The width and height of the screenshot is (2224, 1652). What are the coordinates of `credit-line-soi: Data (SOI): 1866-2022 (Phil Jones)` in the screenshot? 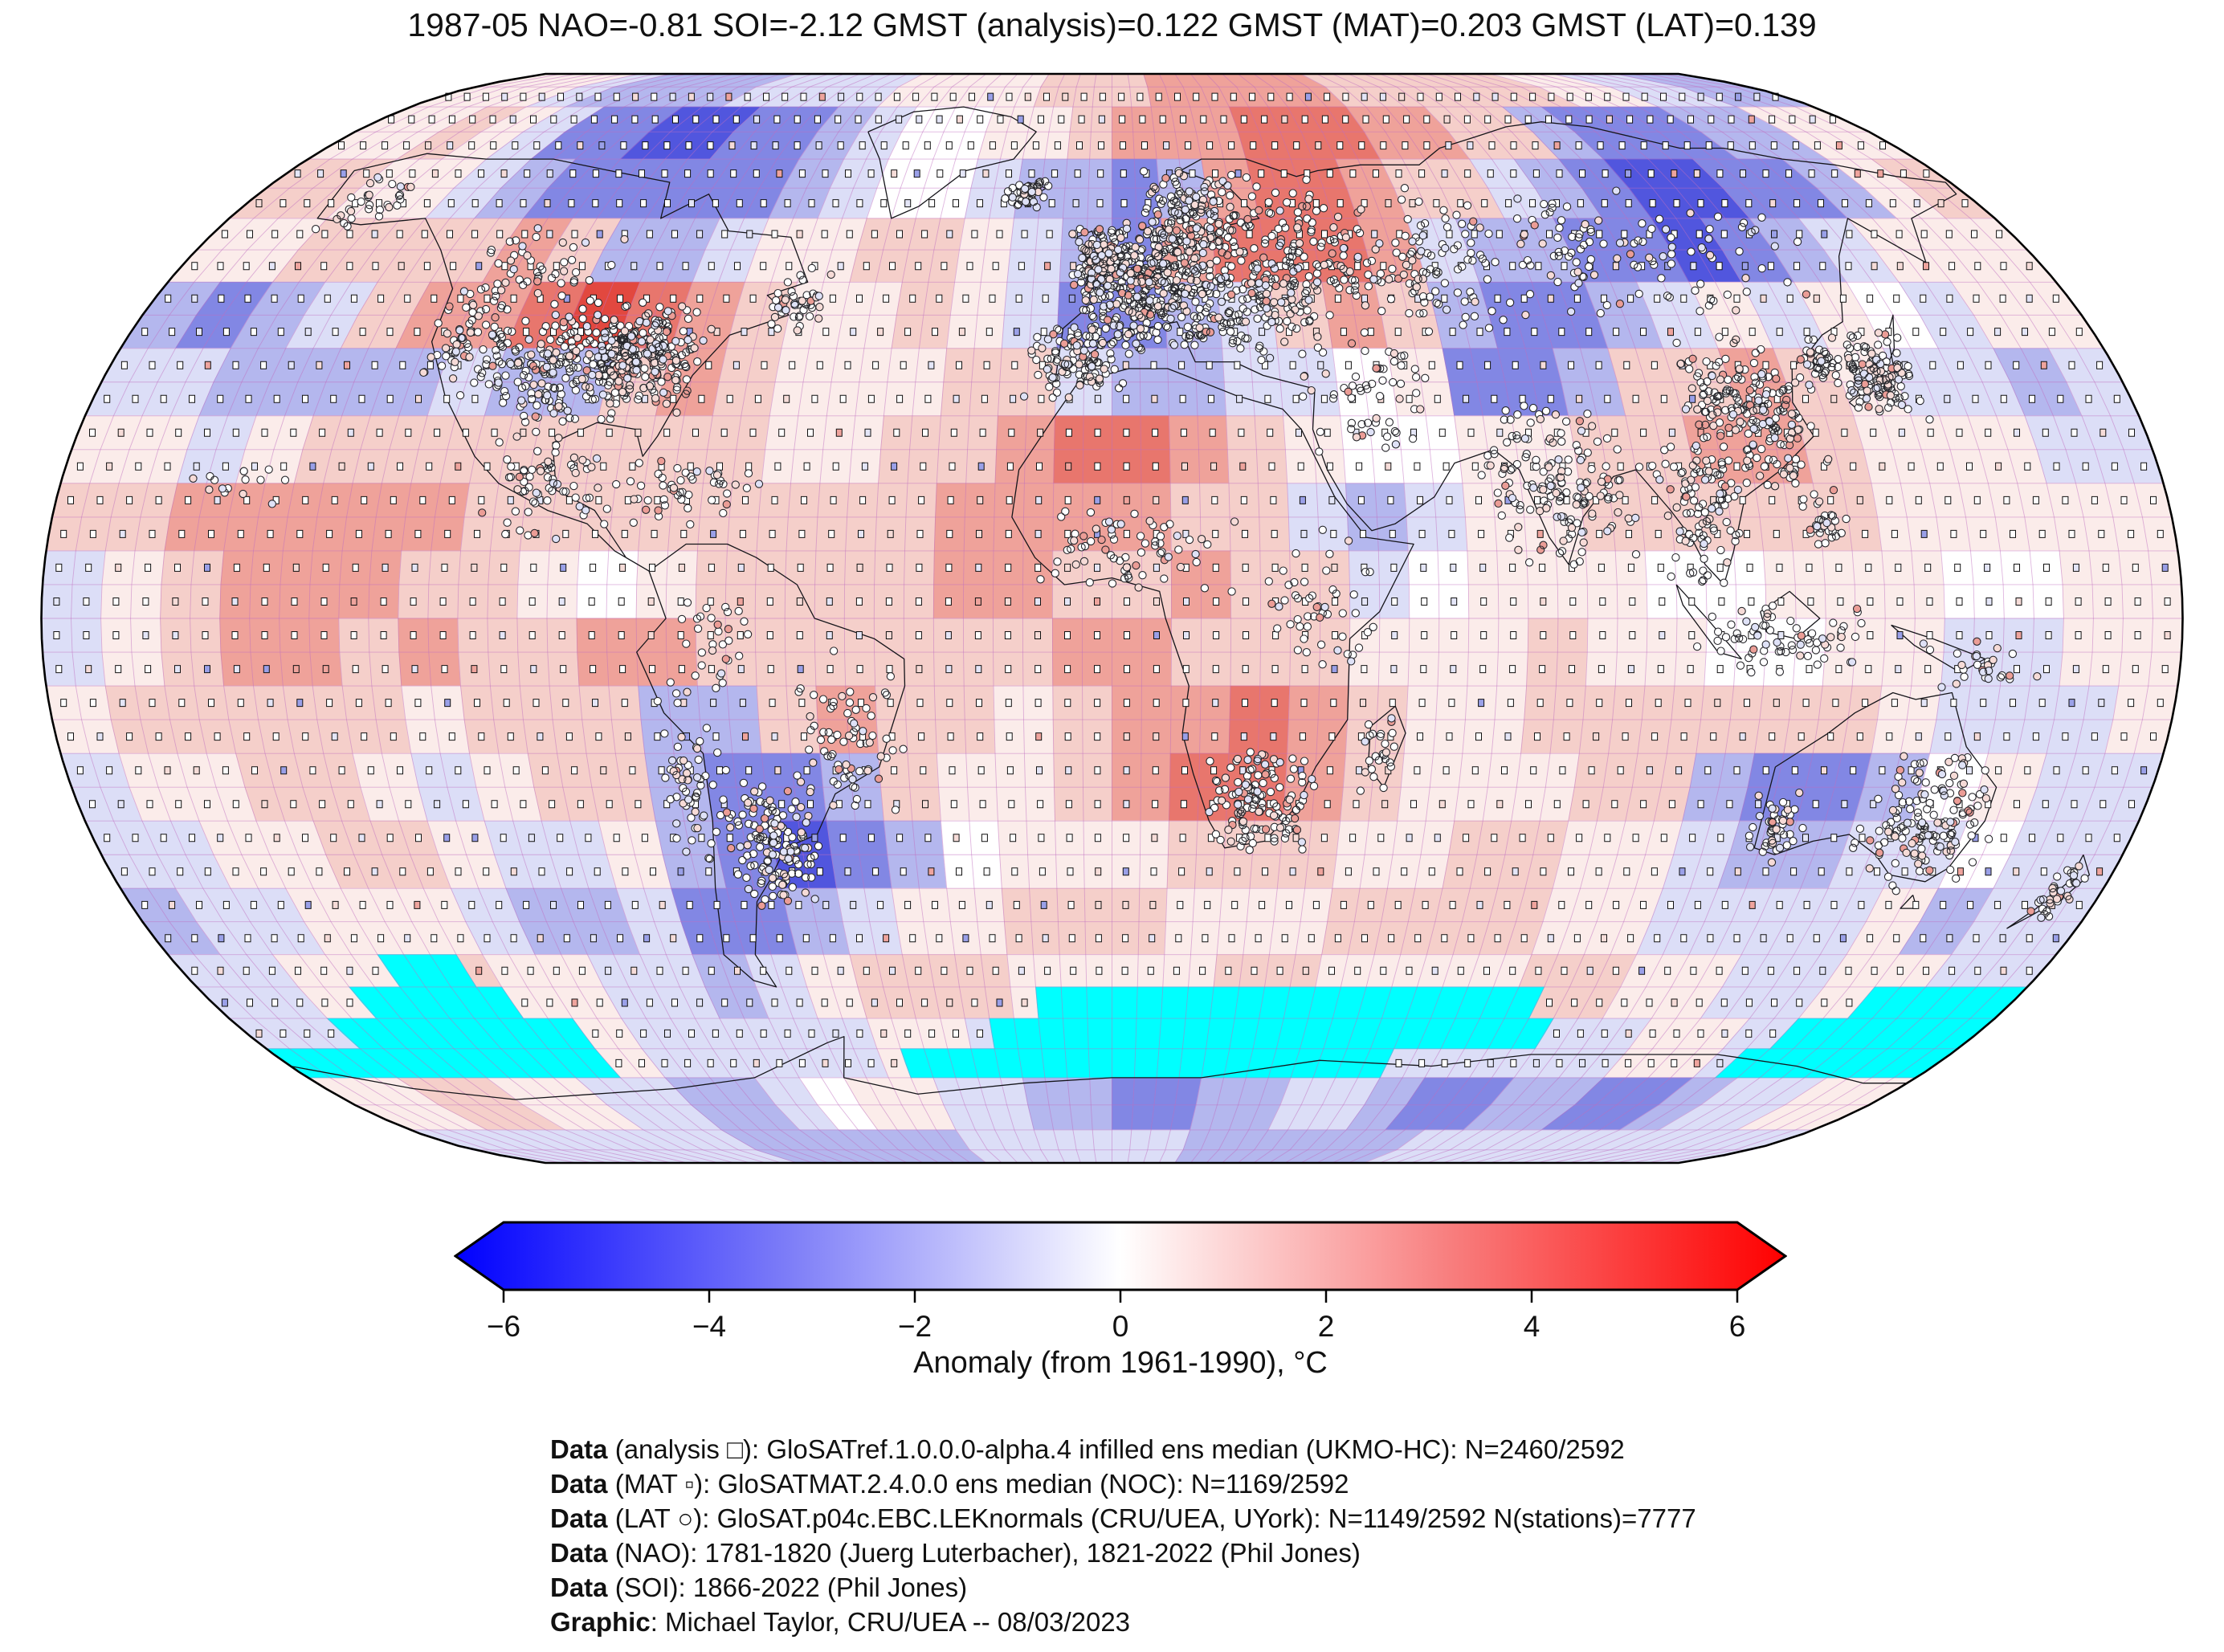 It's located at (1123, 1587).